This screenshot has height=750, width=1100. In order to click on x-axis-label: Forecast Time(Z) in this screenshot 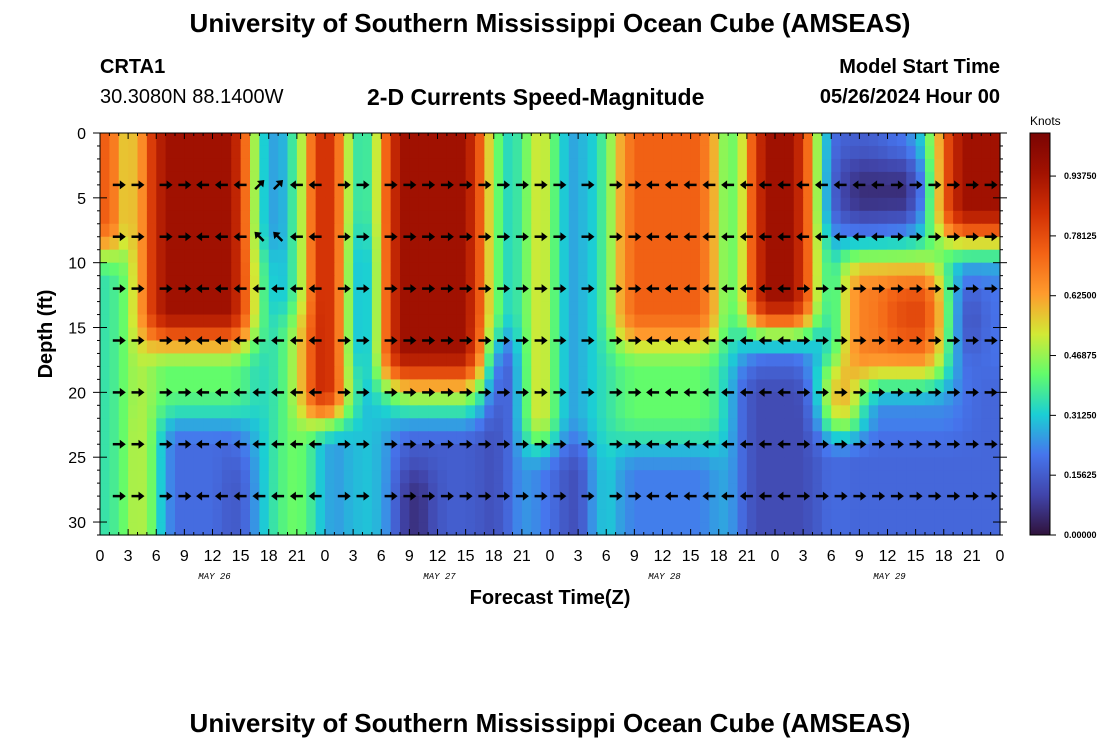, I will do `click(550, 598)`.